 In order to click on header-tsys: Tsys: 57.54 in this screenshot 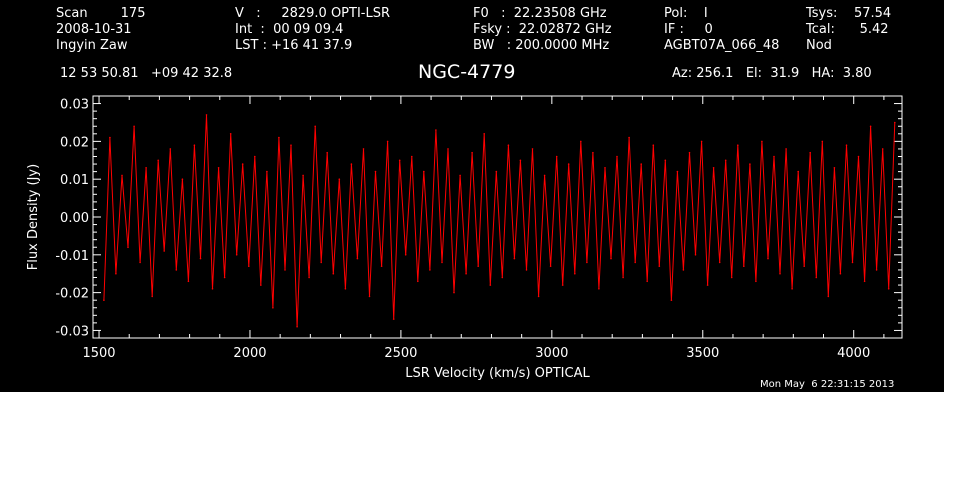, I will do `click(849, 13)`.